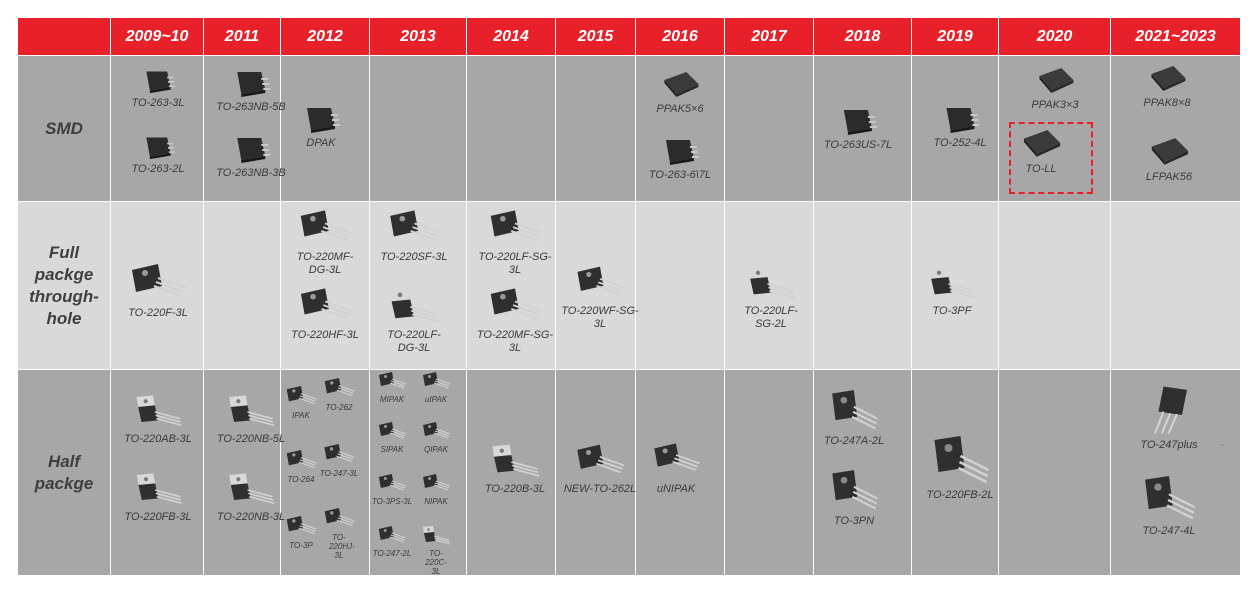 This screenshot has height=595, width=1259. I want to click on header-year-2013: 2013, so click(418, 37).